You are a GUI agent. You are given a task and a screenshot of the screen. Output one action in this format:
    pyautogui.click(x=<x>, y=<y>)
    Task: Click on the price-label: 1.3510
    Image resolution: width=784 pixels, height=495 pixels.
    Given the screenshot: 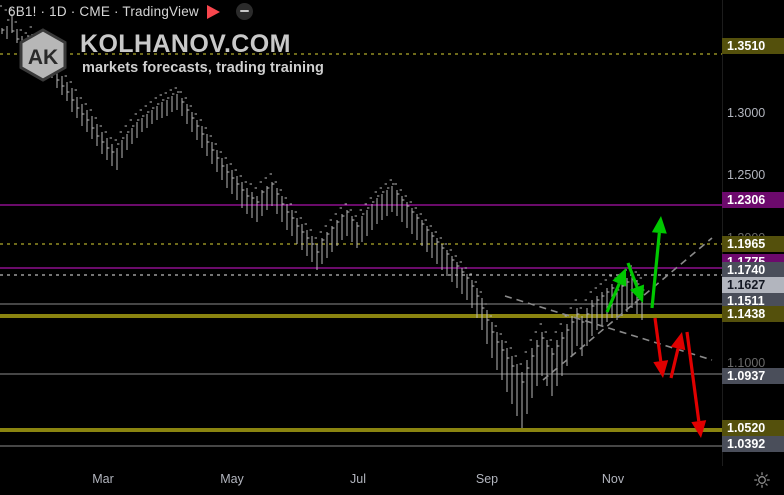 What is the action you would take?
    pyautogui.click(x=753, y=46)
    